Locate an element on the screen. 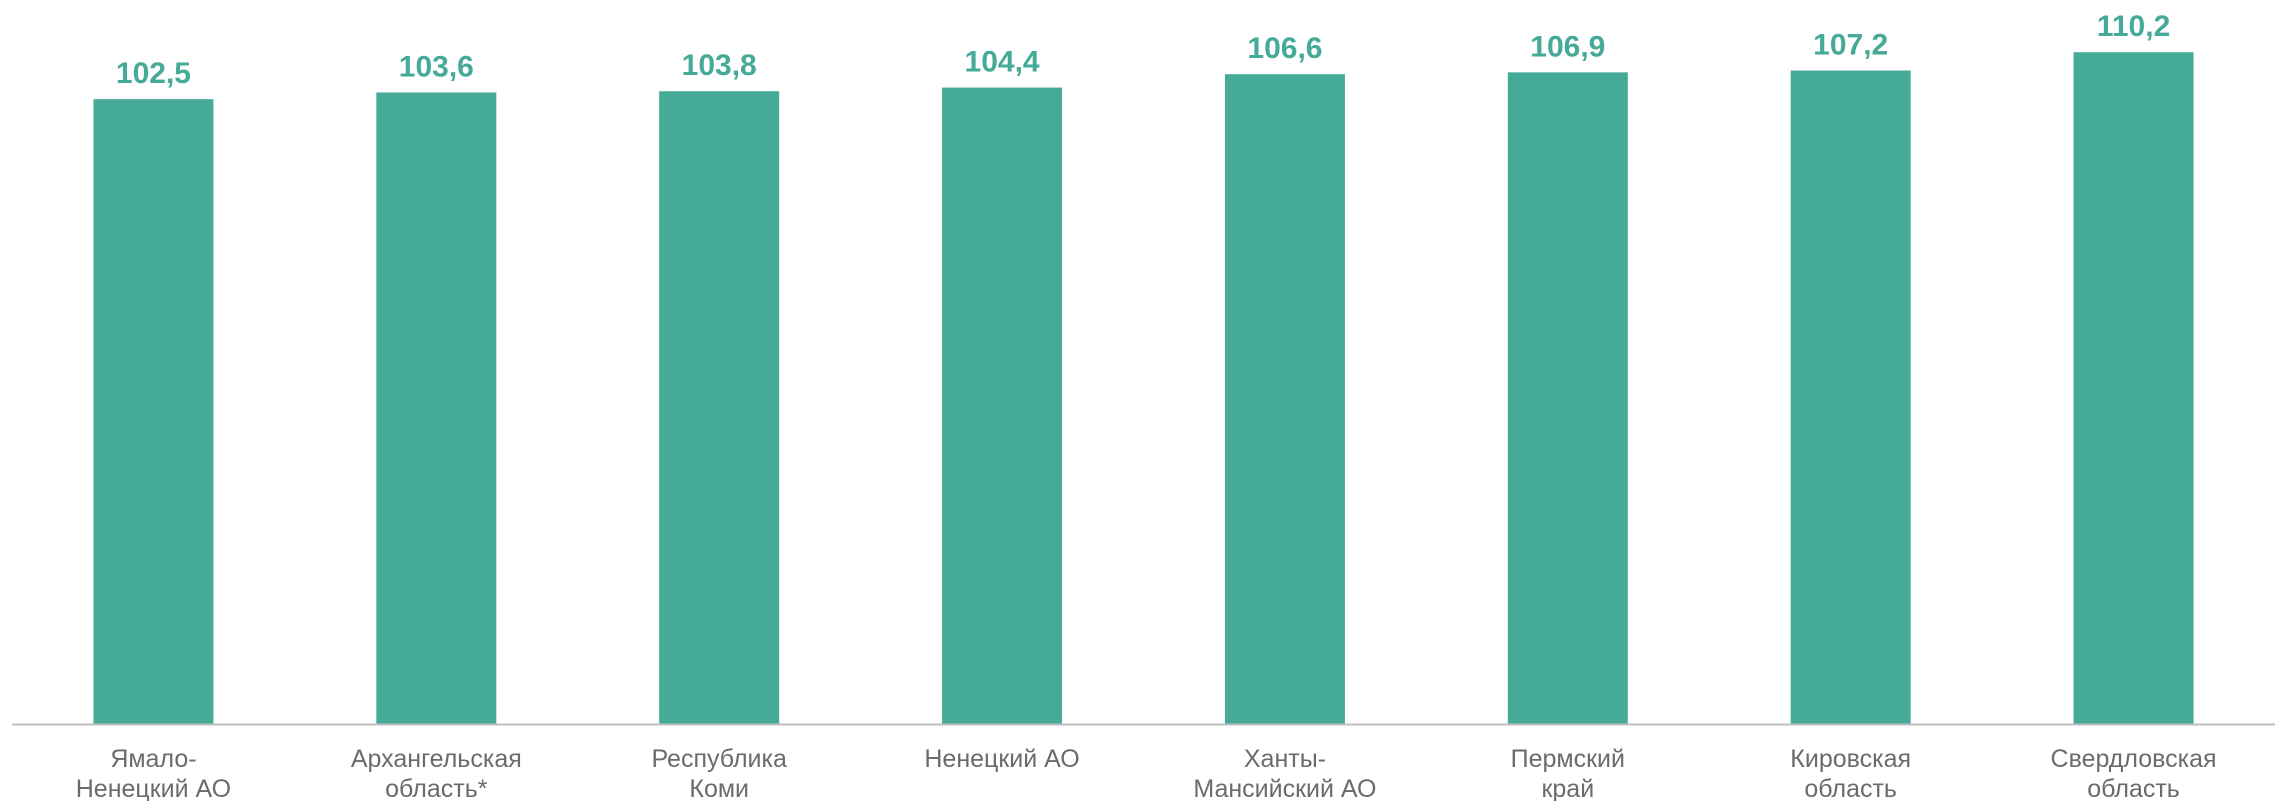 This screenshot has width=2275, height=801. value-labels-group: 102,5 103,6 103,8 104,4 106,6 106,9 107,2 110,2 is located at coordinates (1143, 50).